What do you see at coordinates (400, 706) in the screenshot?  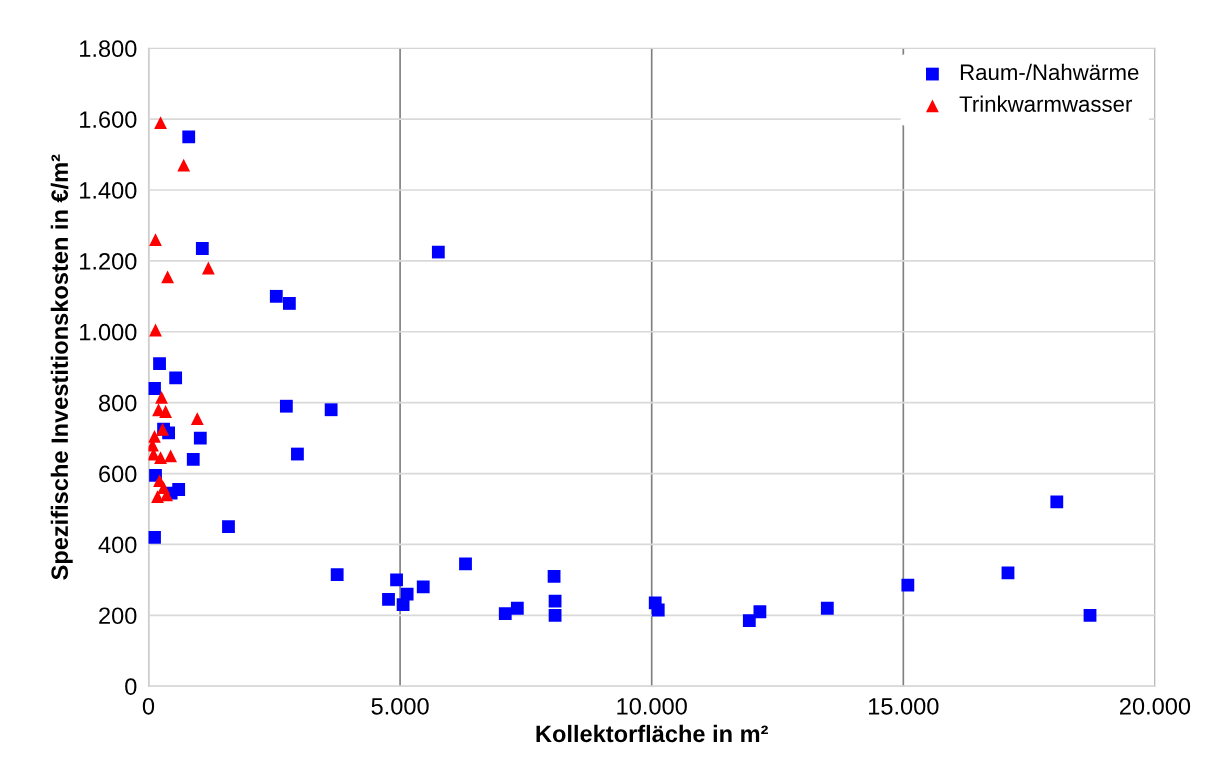 I see `x-tick-label: 5.000` at bounding box center [400, 706].